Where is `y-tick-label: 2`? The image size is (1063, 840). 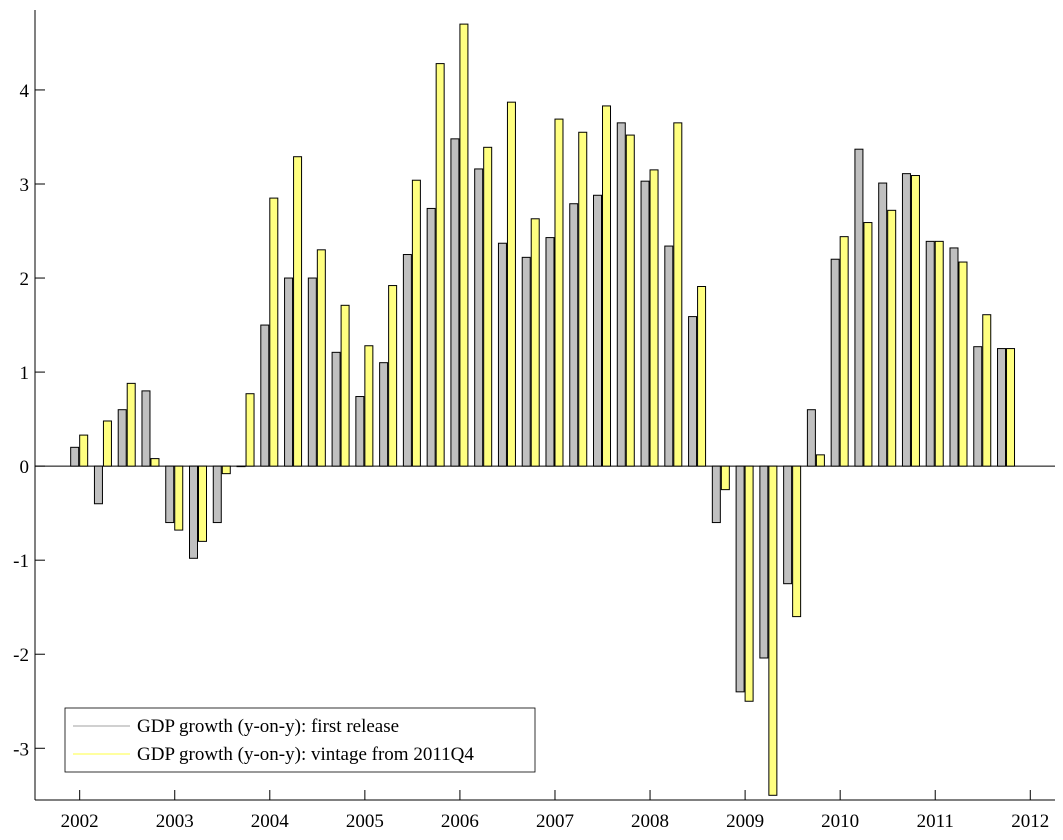 y-tick-label: 2 is located at coordinates (25, 279).